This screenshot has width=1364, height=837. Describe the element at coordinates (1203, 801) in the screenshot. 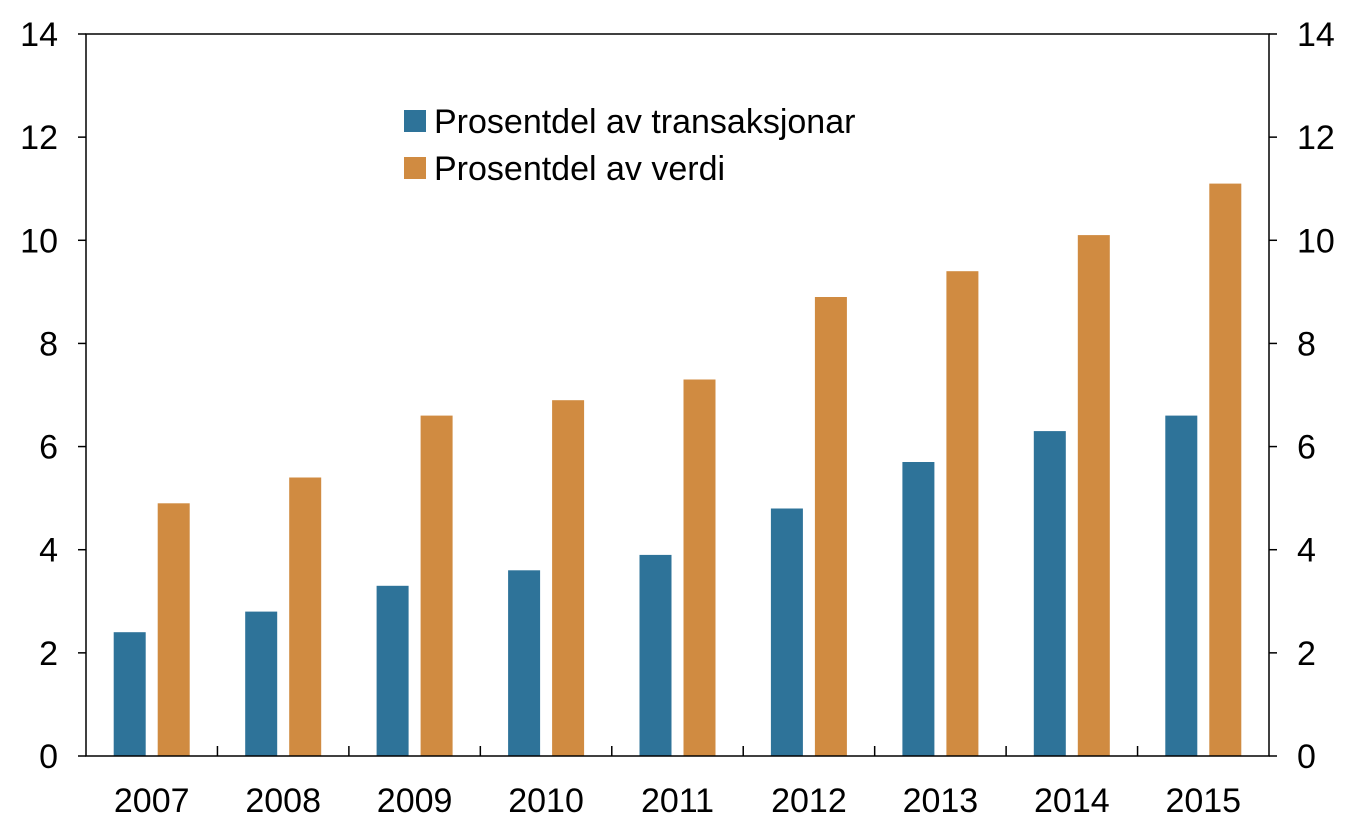

I see `x-tick-label: 2015` at that location.